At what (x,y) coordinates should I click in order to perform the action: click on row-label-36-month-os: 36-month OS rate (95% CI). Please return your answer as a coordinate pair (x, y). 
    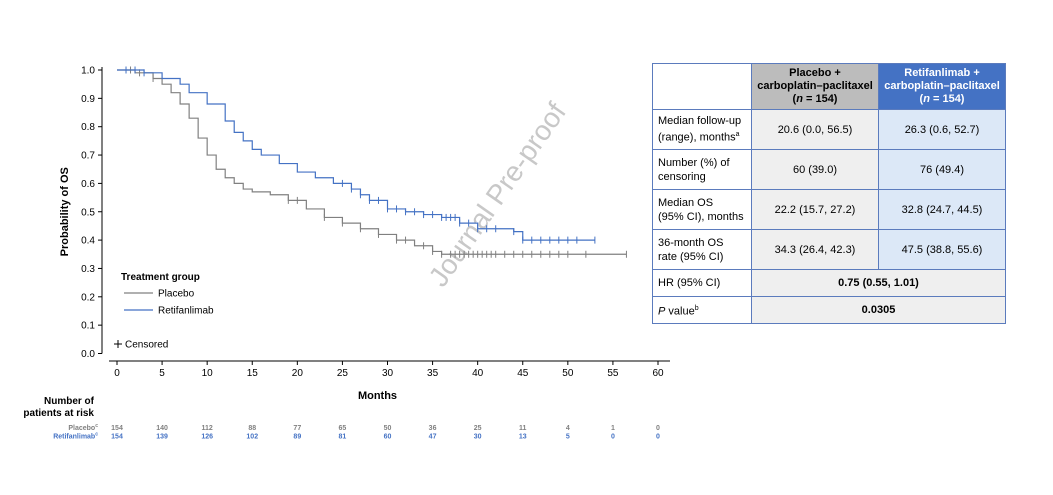
    Looking at the image, I should click on (702, 249).